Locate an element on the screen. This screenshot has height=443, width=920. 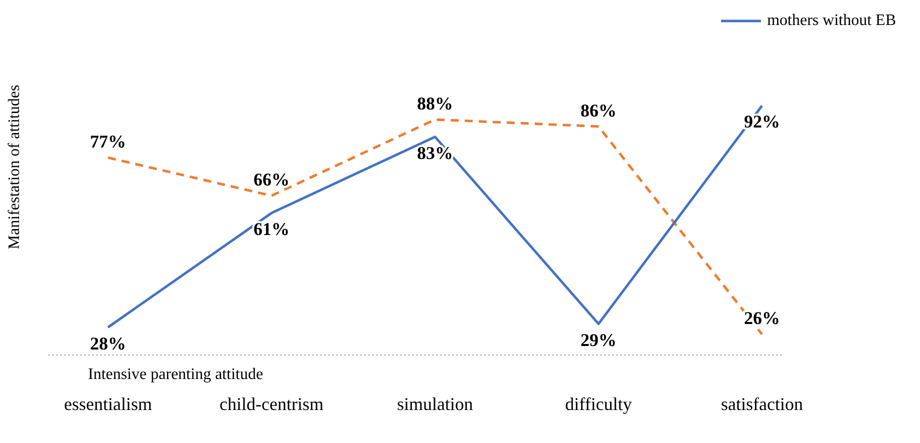
data-label: 77% is located at coordinates (108, 142).